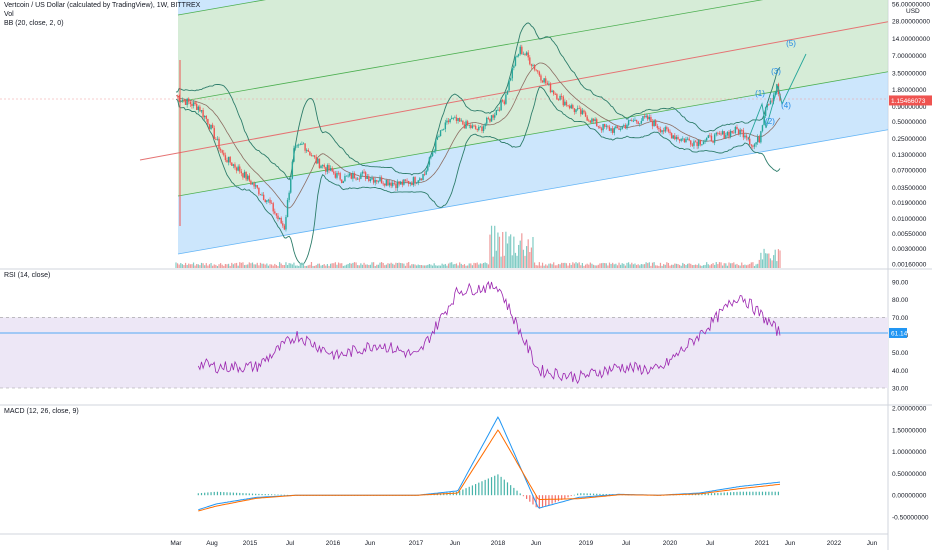 The image size is (932, 550). What do you see at coordinates (370, 543) in the screenshot?
I see `time-tick: Jun` at bounding box center [370, 543].